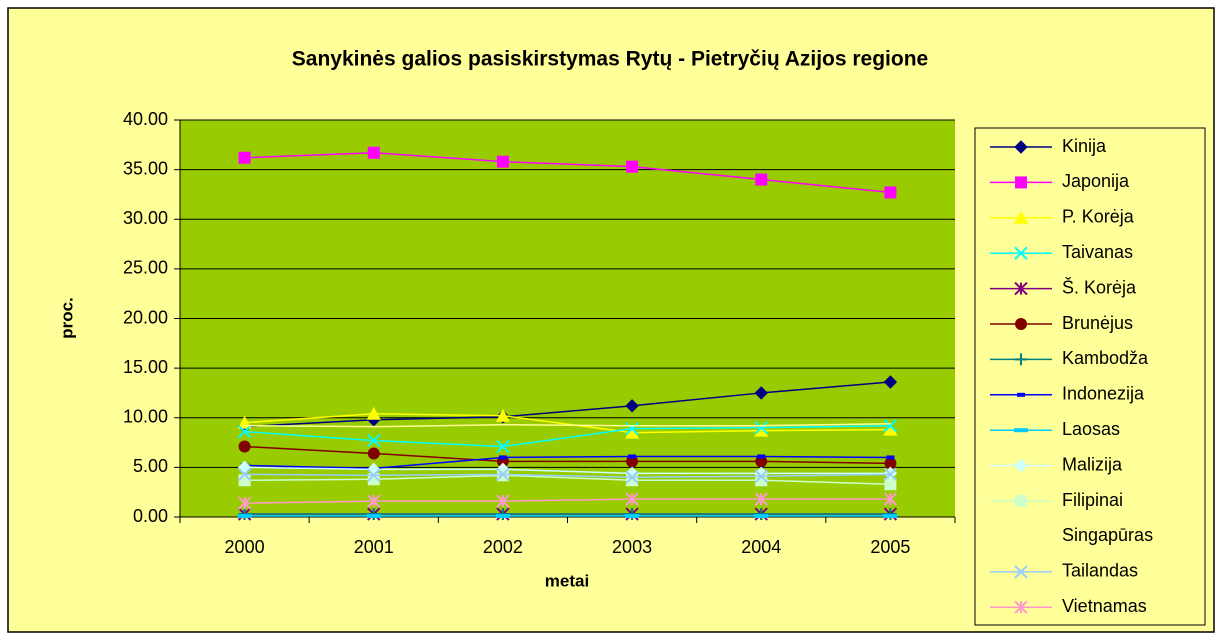  What do you see at coordinates (66, 318) in the screenshot?
I see `y-axis-label: proc.` at bounding box center [66, 318].